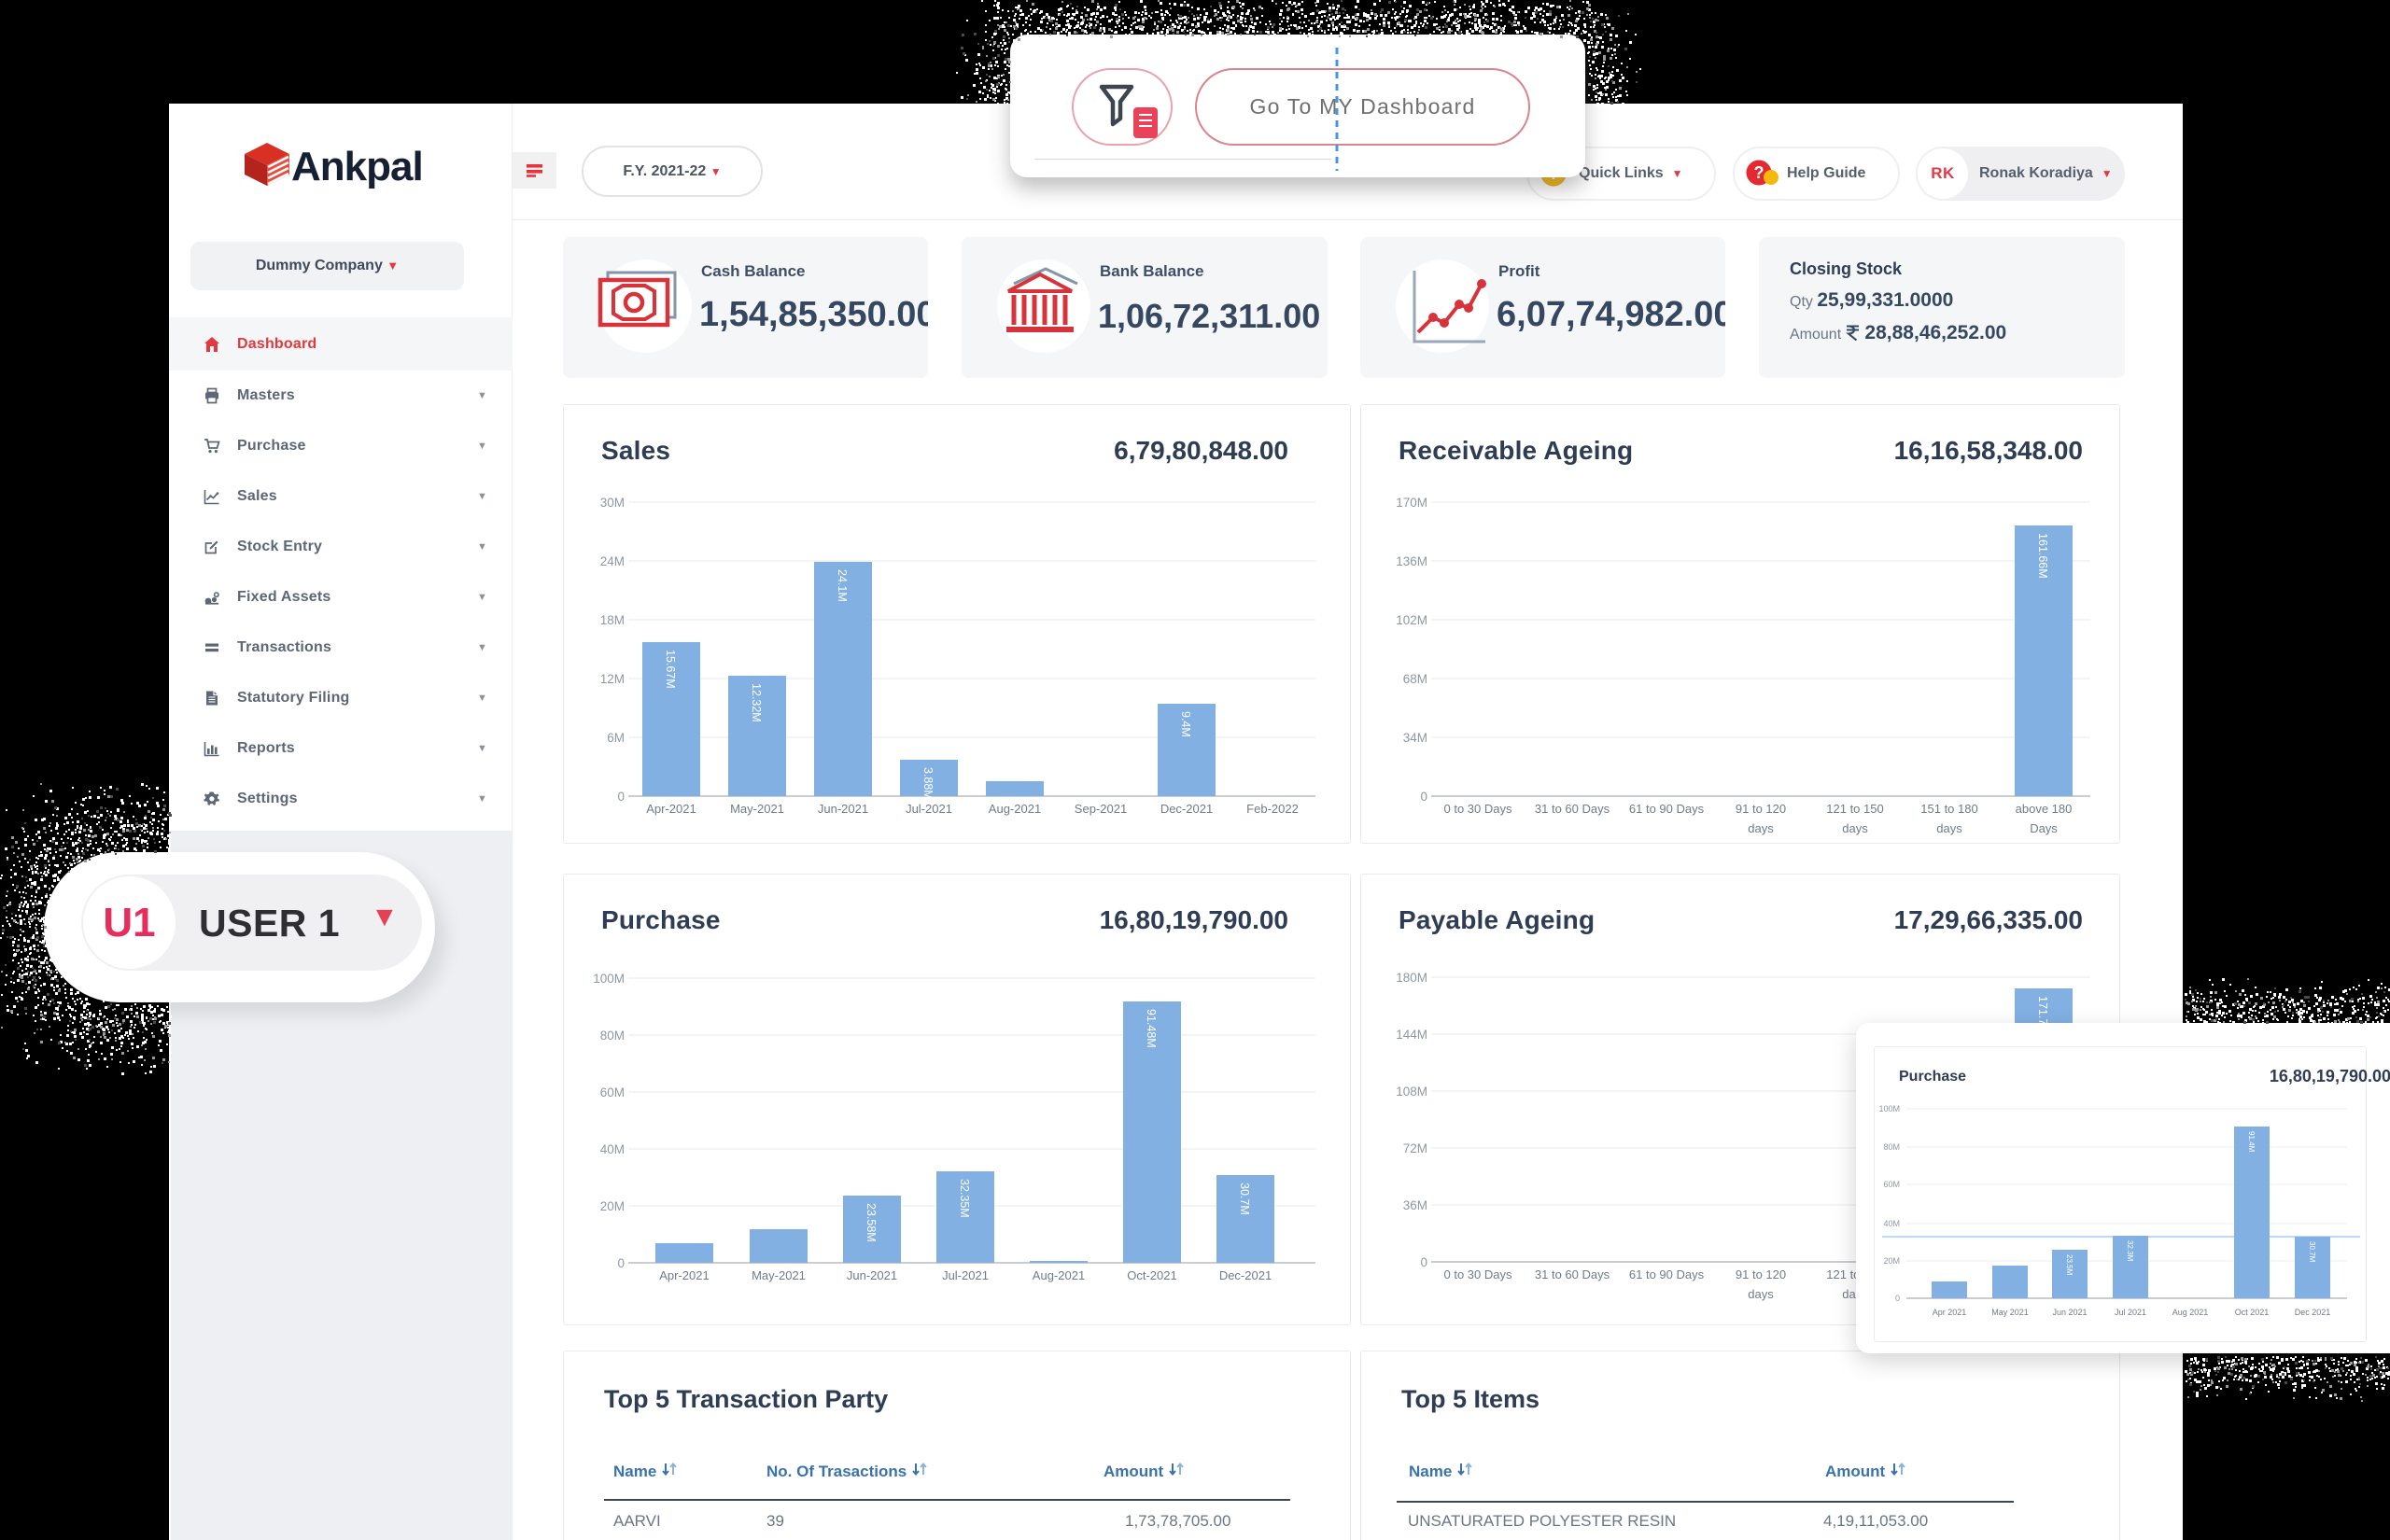 The height and width of the screenshot is (1540, 2390). I want to click on svg-text: May 2021, so click(2010, 1312).